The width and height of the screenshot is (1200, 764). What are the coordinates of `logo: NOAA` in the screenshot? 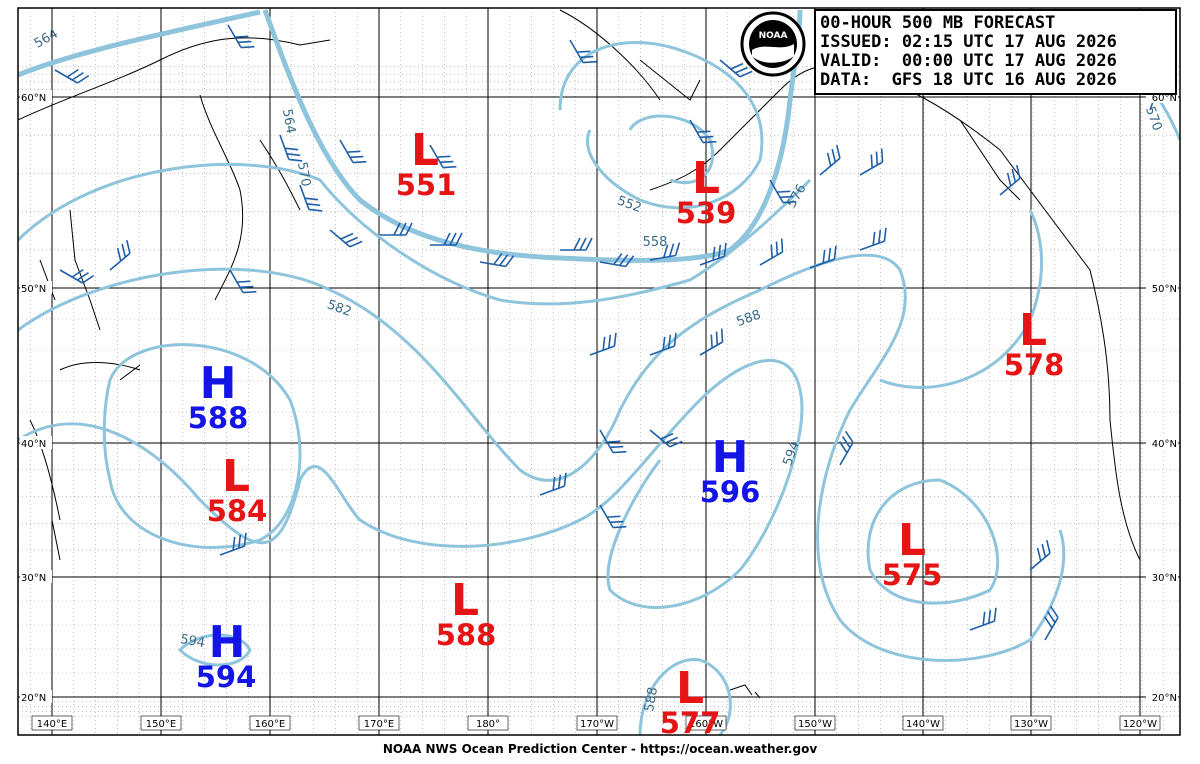 It's located at (773, 44).